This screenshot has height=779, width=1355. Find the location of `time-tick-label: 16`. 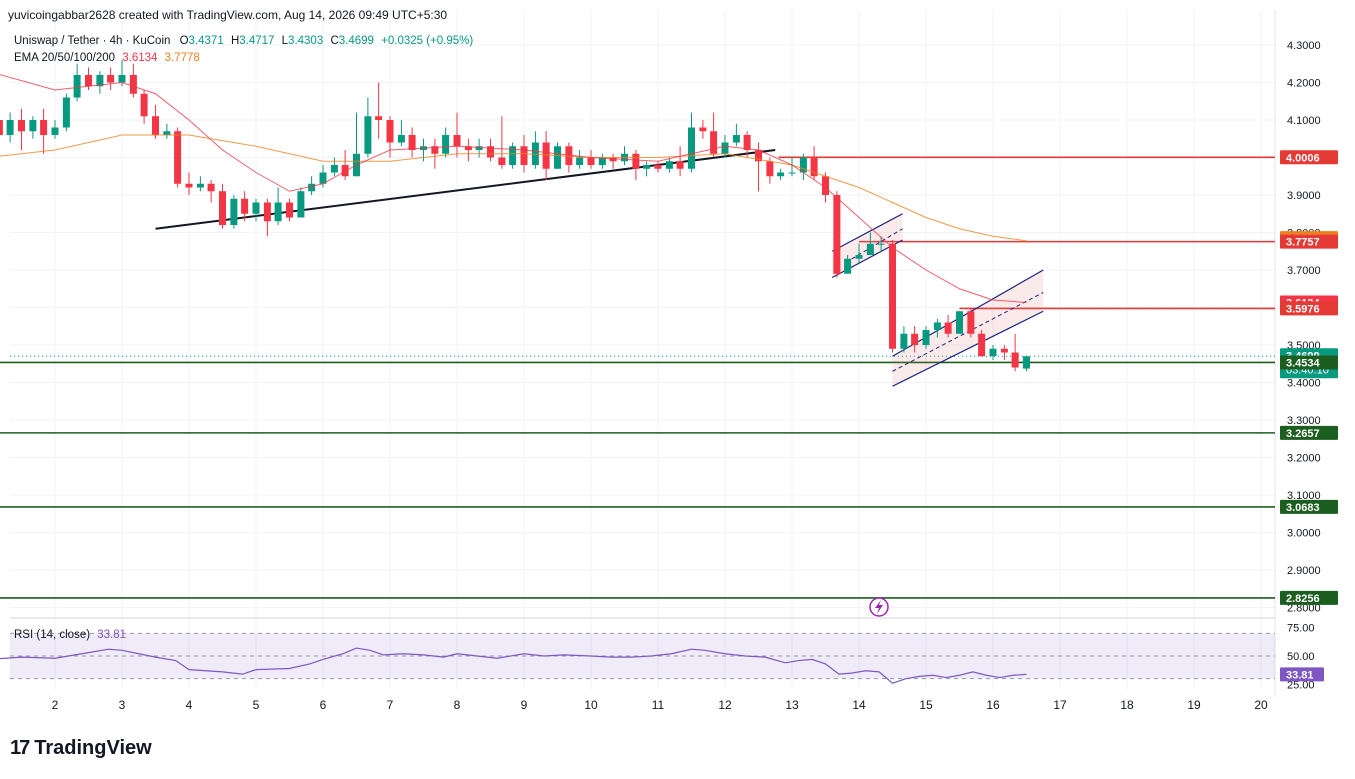

time-tick-label: 16 is located at coordinates (993, 705).